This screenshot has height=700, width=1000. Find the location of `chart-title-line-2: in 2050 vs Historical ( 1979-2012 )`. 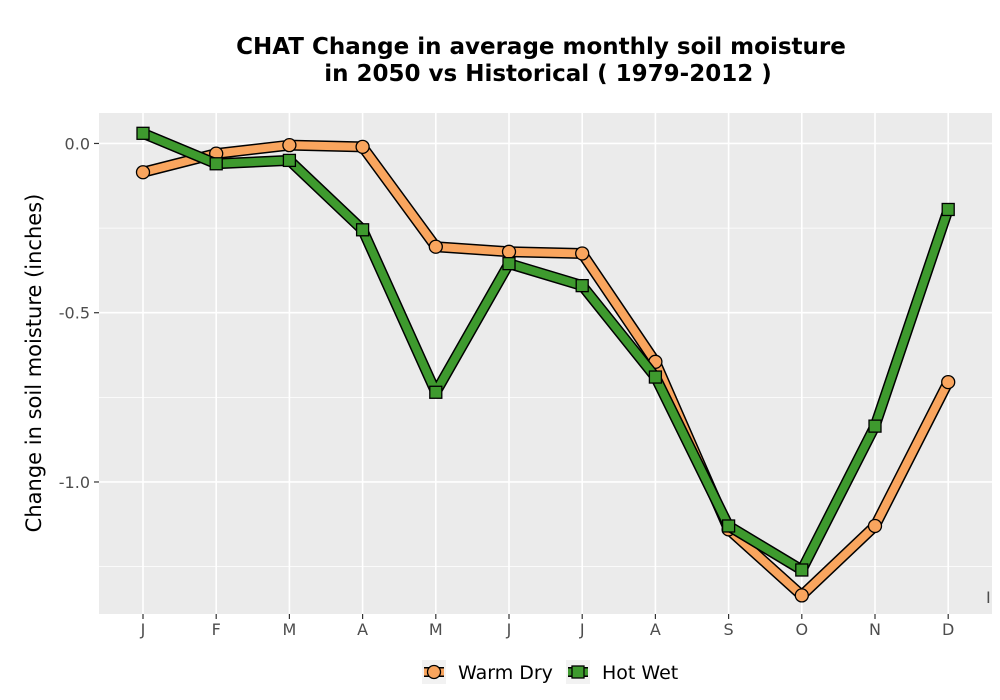

chart-title-line-2: in 2050 vs Historical ( 1979-2012 ) is located at coordinates (547, 74).